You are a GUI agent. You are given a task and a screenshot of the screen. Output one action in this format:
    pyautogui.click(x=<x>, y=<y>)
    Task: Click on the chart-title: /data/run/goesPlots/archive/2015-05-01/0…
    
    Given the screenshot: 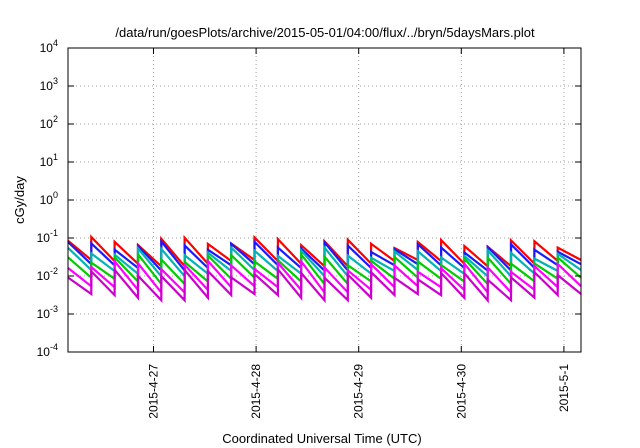 What is the action you would take?
    pyautogui.click(x=325, y=32)
    